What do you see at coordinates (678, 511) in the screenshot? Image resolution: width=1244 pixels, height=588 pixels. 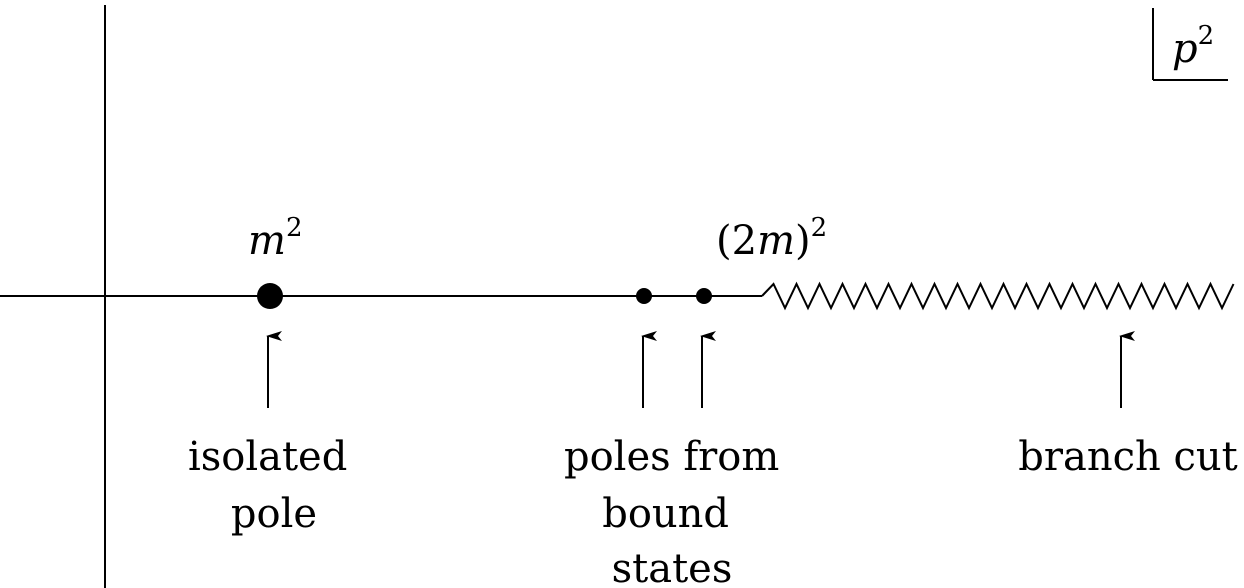 I see `bound-states-caption: poles from bound states` at bounding box center [678, 511].